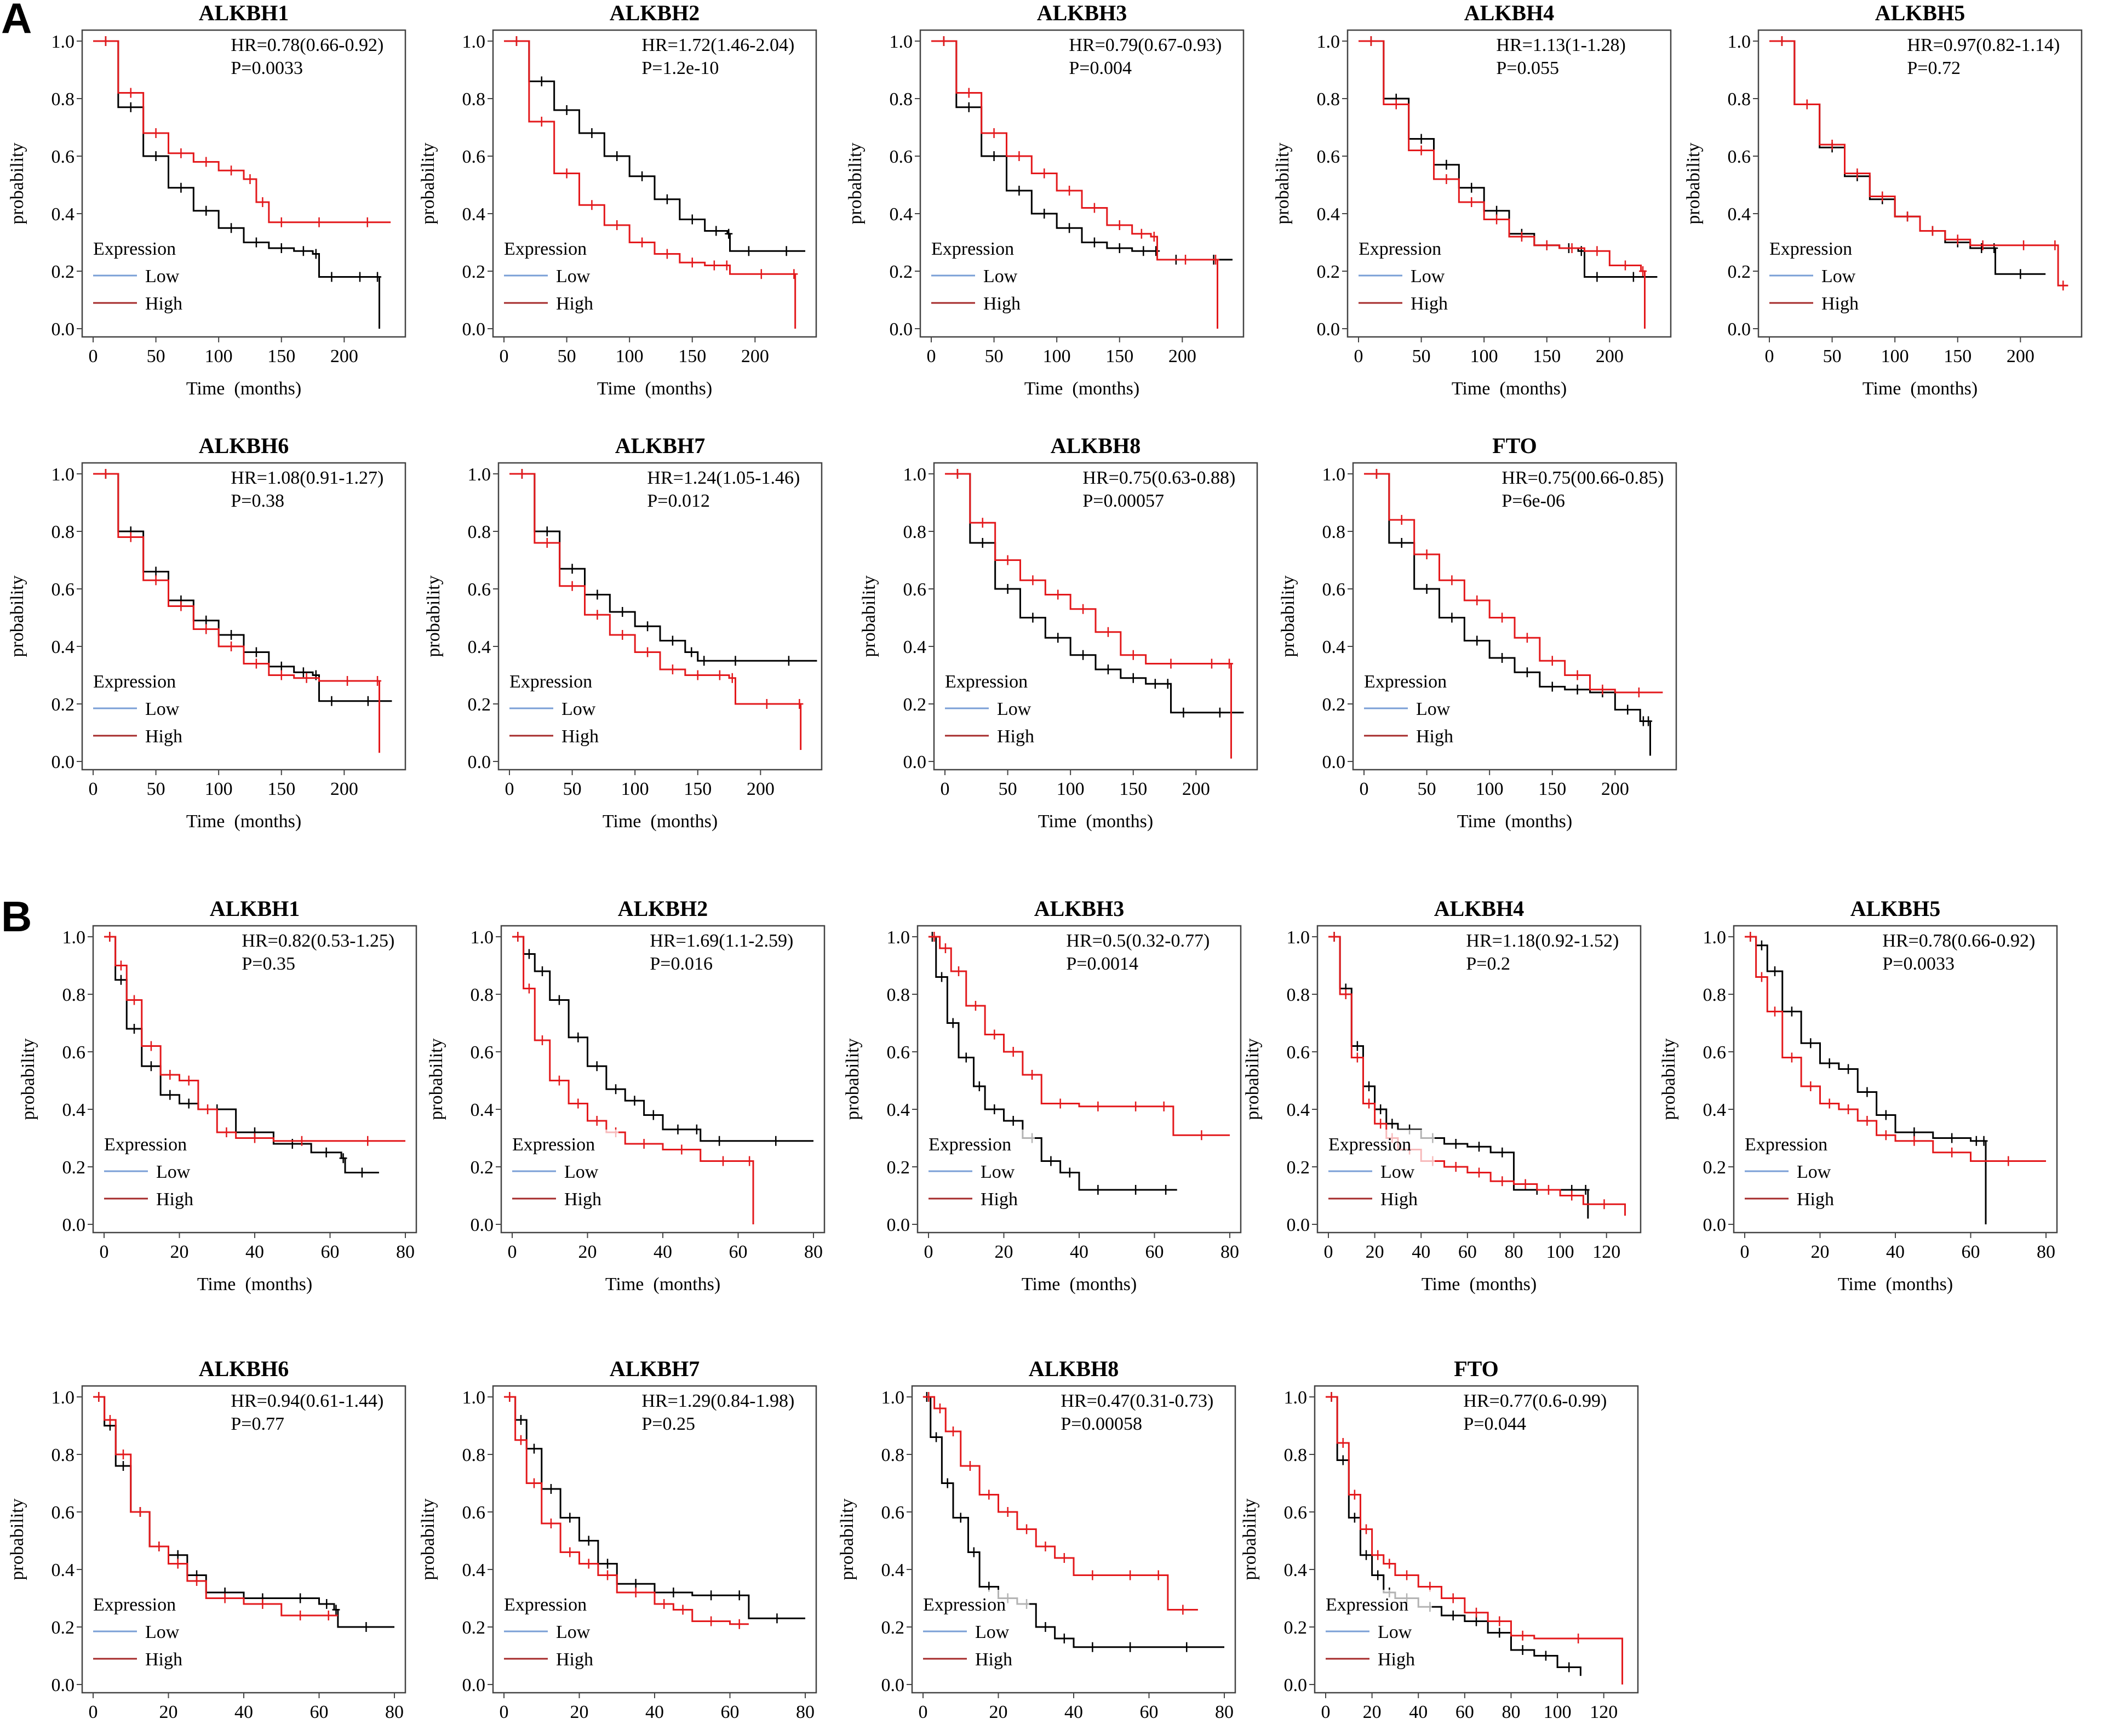  I want to click on y-tick-label: 0.4, so click(474, 214).